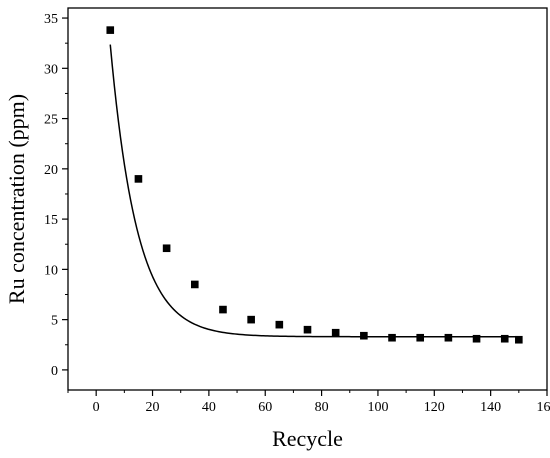 This screenshot has height=458, width=550. Describe the element at coordinates (377, 407) in the screenshot. I see `x-tick-label: 100` at that location.